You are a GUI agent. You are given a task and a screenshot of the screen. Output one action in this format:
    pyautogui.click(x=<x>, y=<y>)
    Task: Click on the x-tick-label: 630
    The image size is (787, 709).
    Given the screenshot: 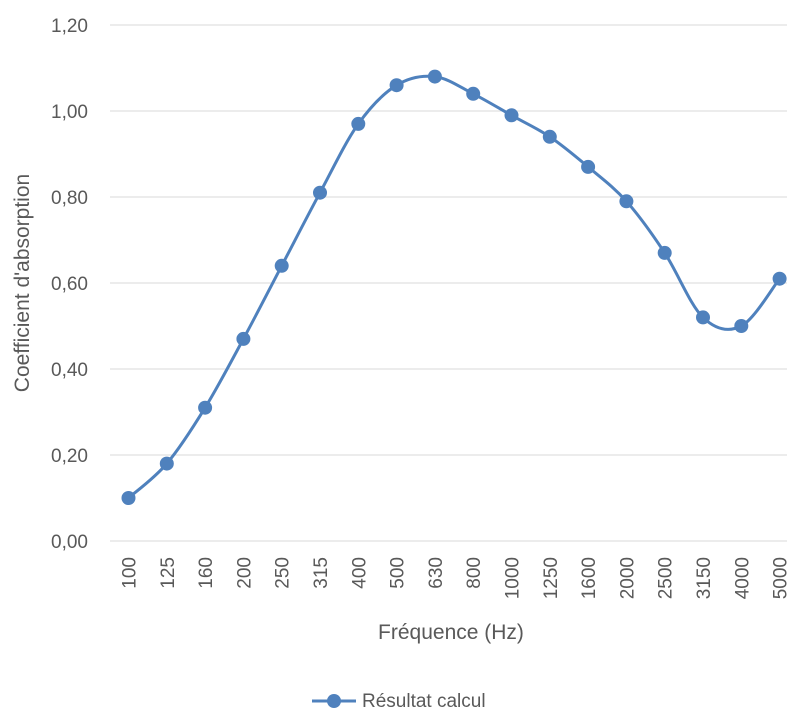 What is the action you would take?
    pyautogui.click(x=436, y=573)
    